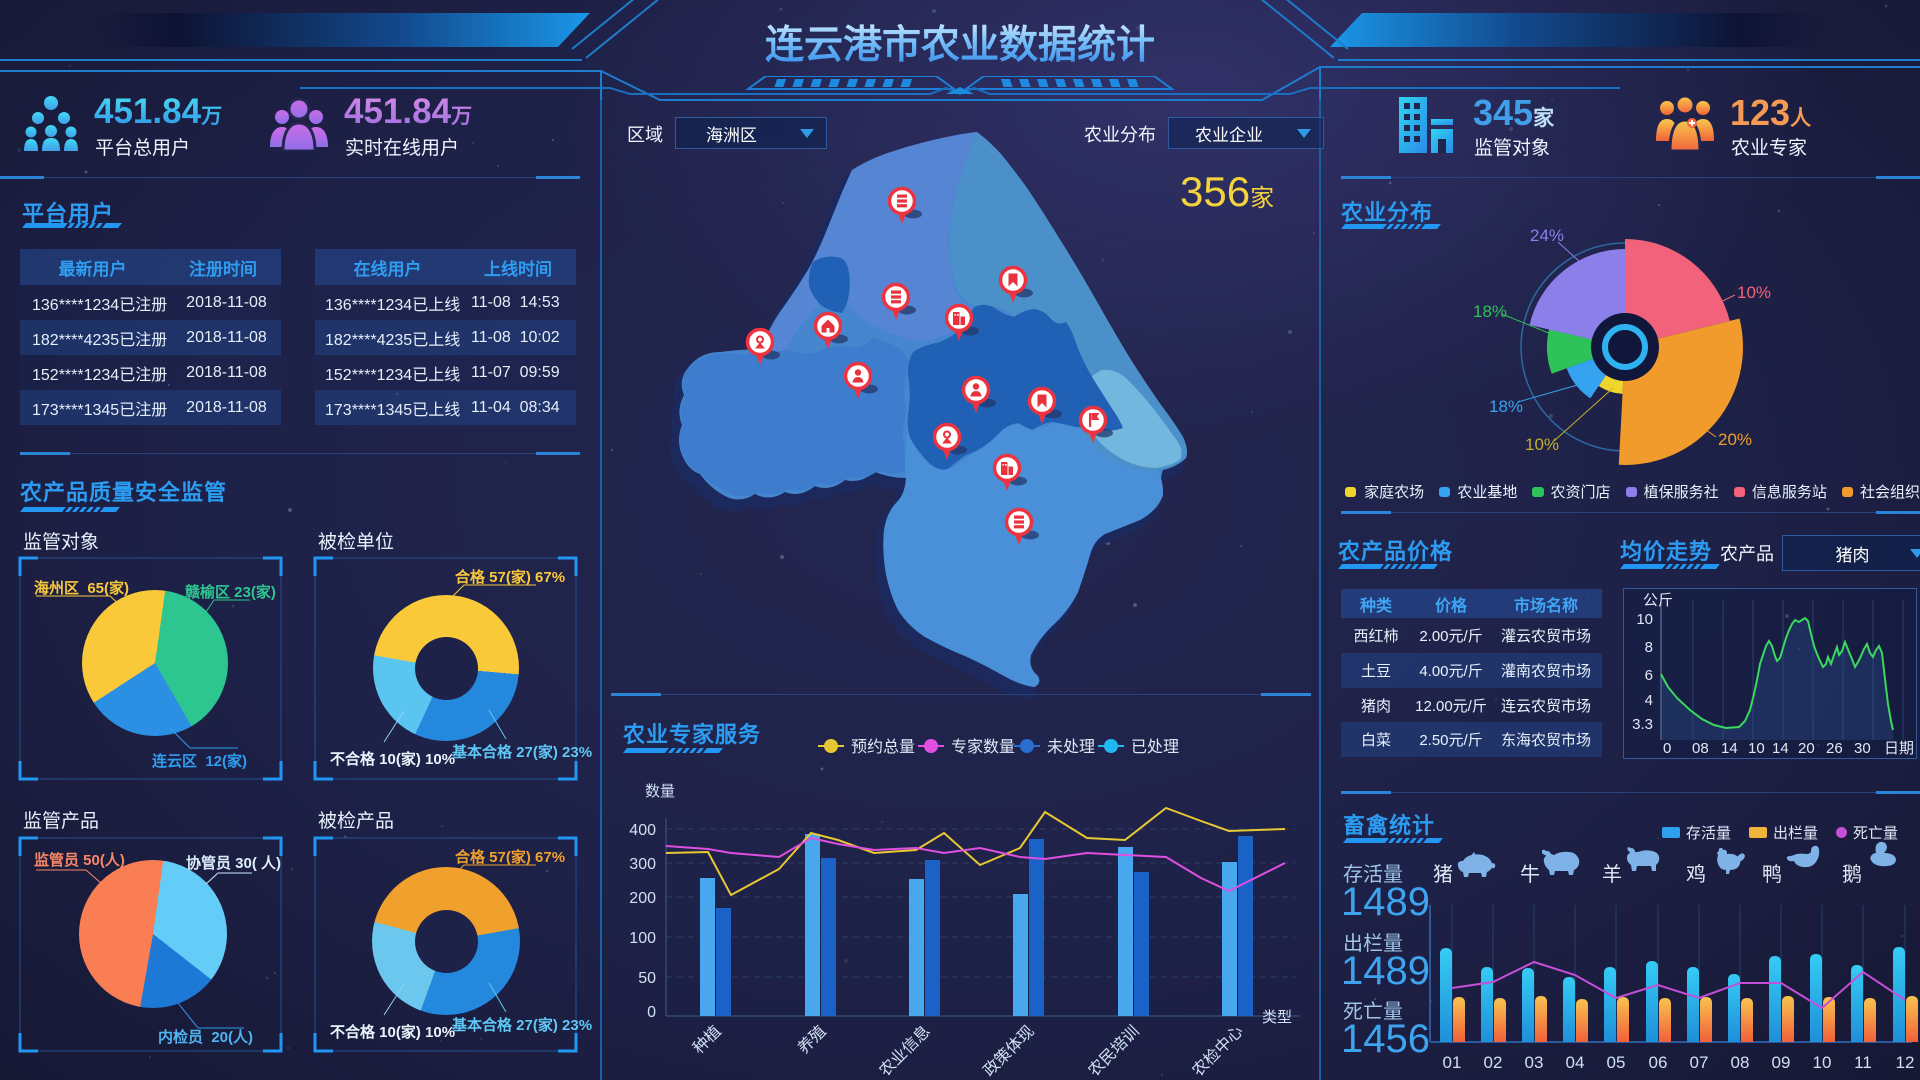 The height and width of the screenshot is (1080, 1920). What do you see at coordinates (1649, 647) in the screenshot?
I see `svg-text: 8` at bounding box center [1649, 647].